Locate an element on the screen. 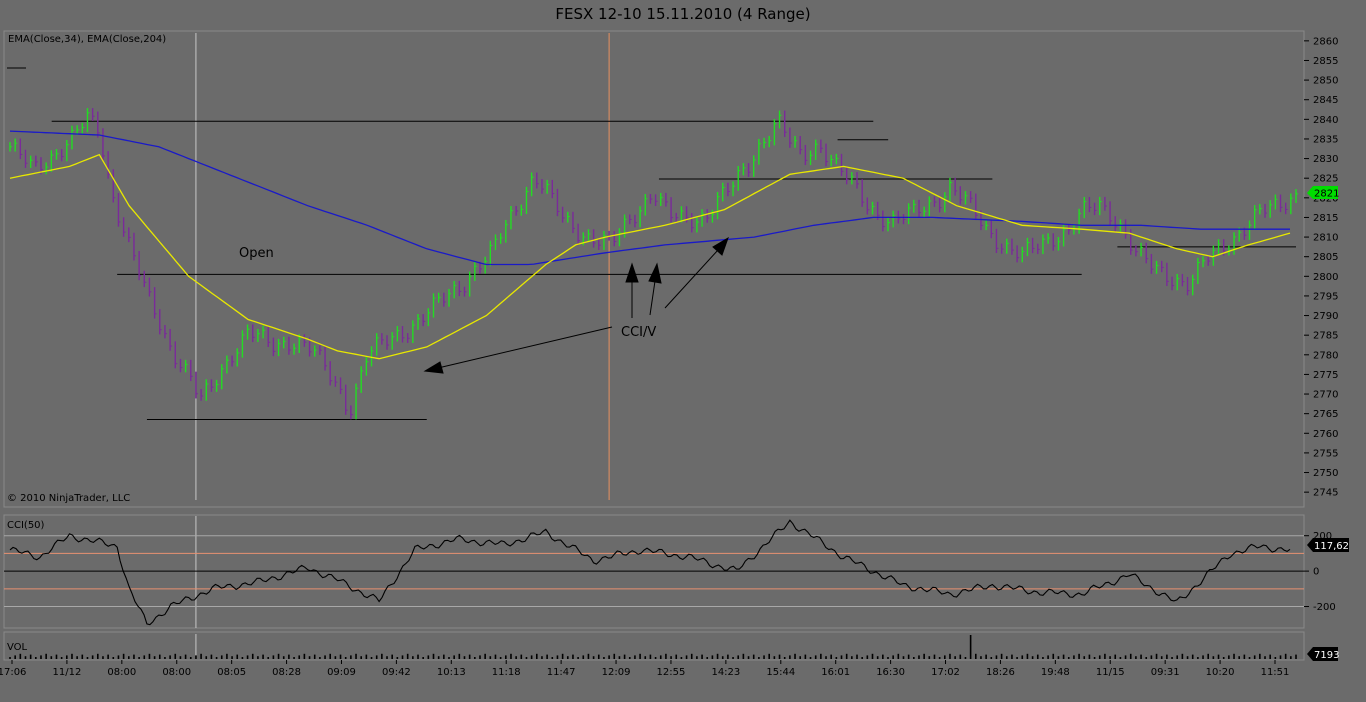  time-tick-label: 11:47 is located at coordinates (561, 672).